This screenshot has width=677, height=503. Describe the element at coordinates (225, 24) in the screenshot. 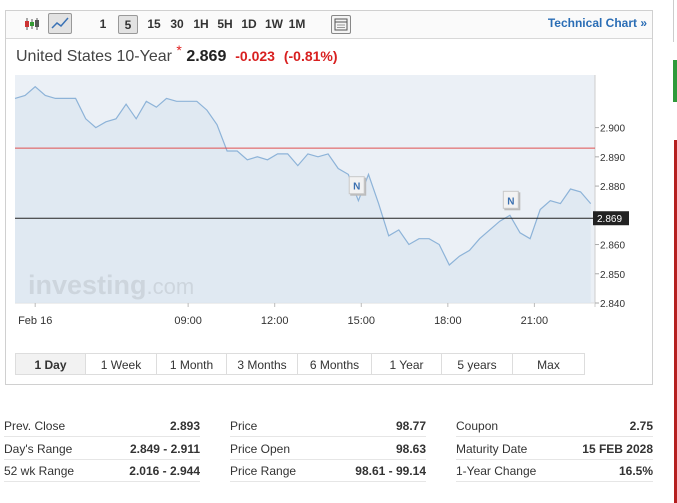

I see `interval-button: 5H` at that location.